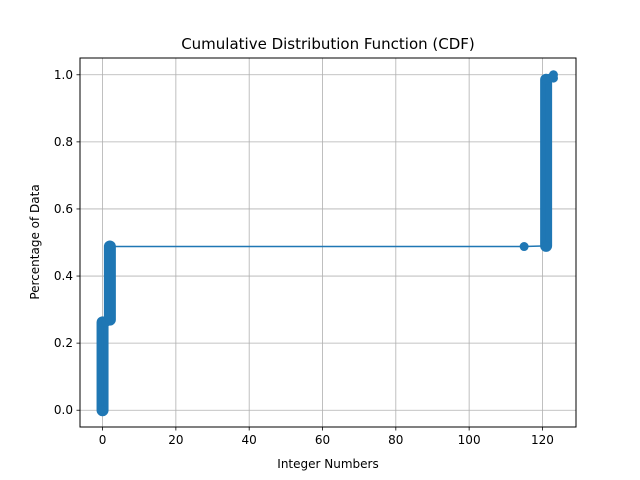 The height and width of the screenshot is (480, 640). What do you see at coordinates (63, 276) in the screenshot?
I see `y-tick-label: 0.4` at bounding box center [63, 276].